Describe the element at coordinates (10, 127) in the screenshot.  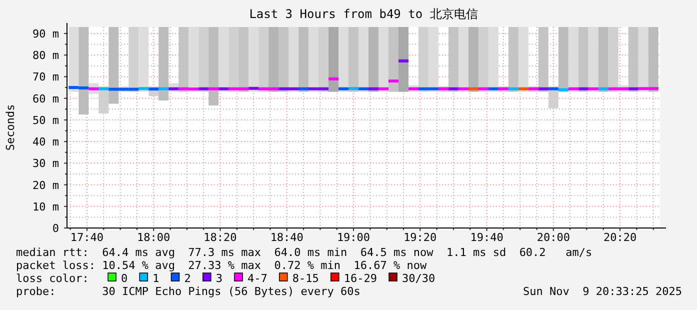
I see `y-axis-title: Seconds` at that location.